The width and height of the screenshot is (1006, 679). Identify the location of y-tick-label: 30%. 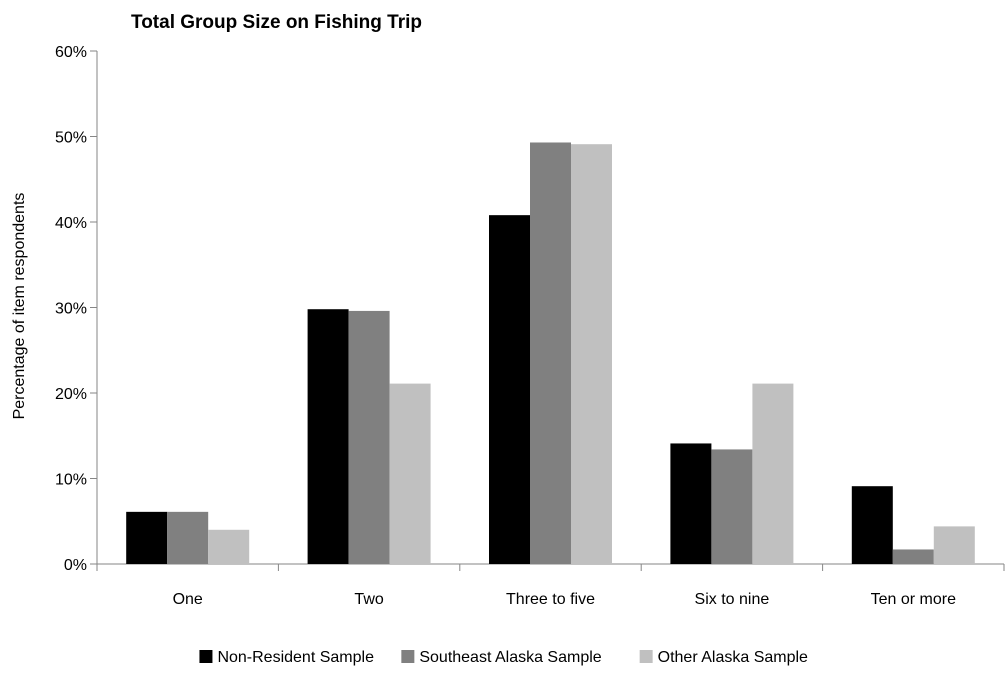
(71, 309).